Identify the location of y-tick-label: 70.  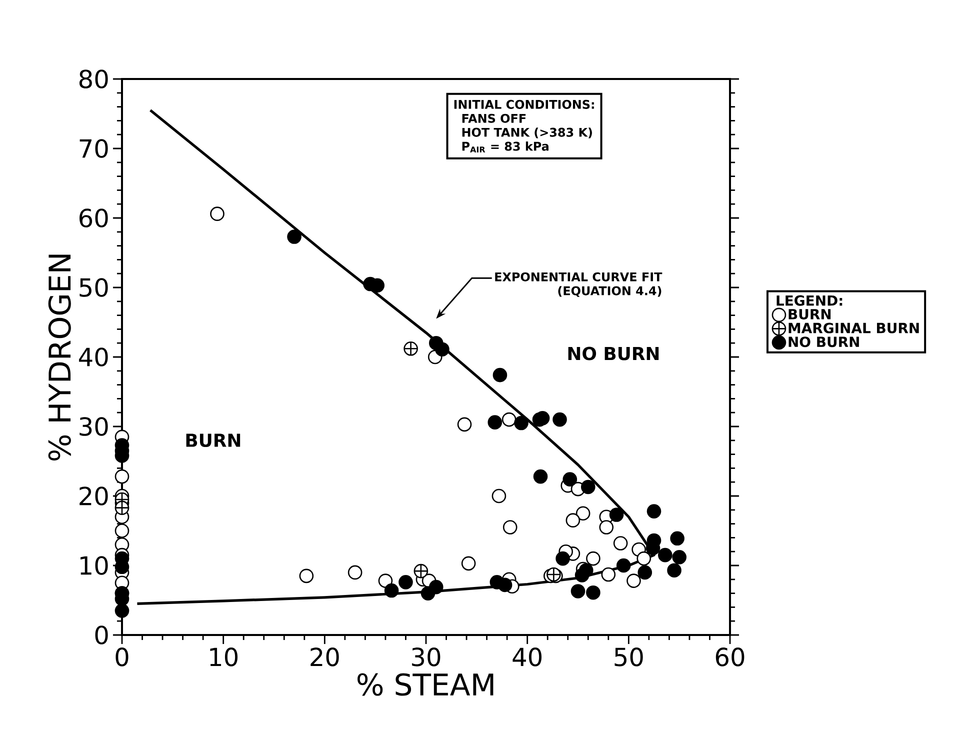
(94, 148).